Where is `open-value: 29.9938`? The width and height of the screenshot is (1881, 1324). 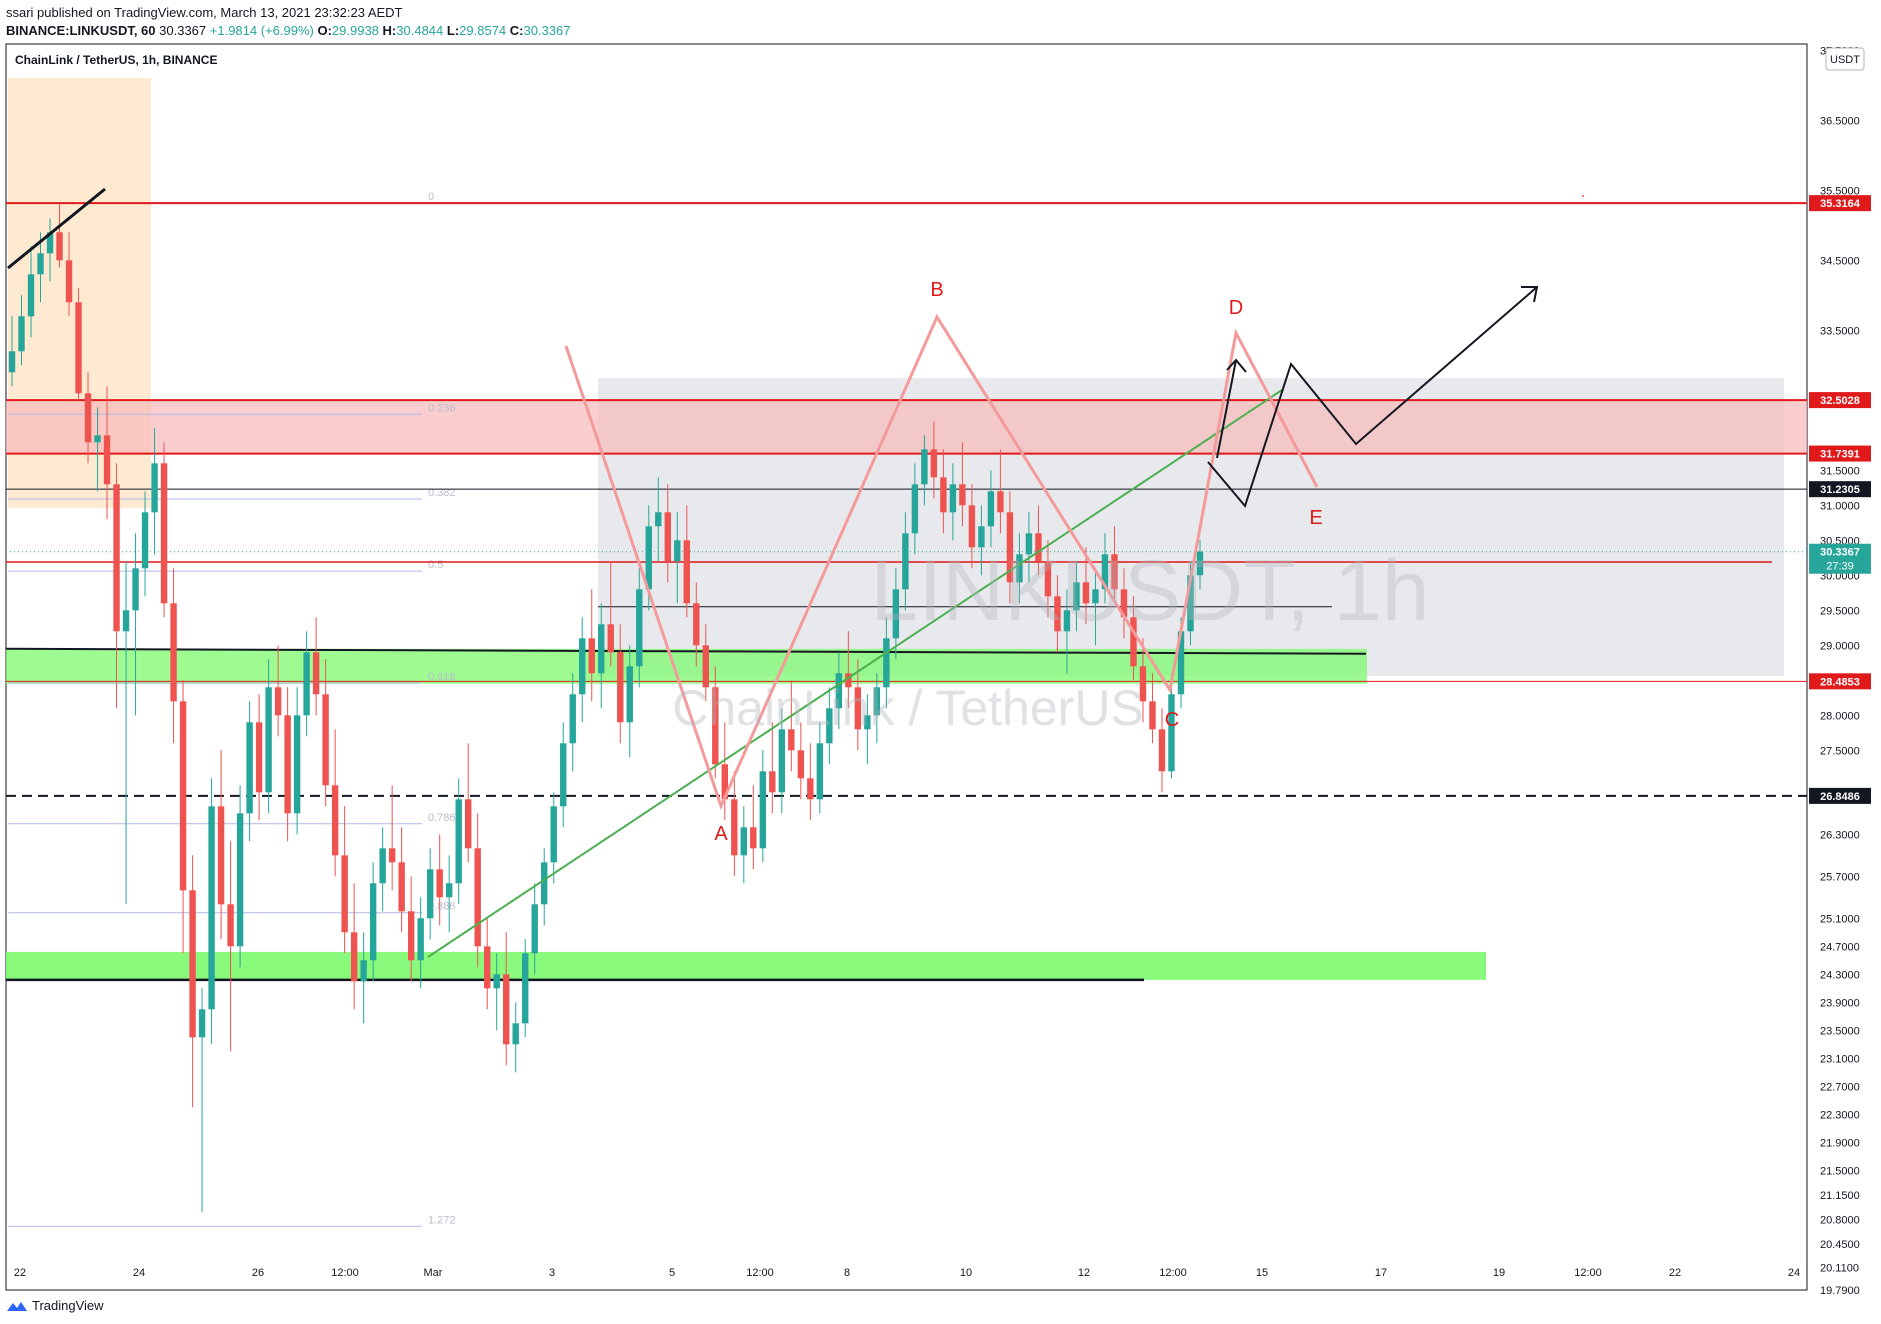 open-value: 29.9938 is located at coordinates (355, 30).